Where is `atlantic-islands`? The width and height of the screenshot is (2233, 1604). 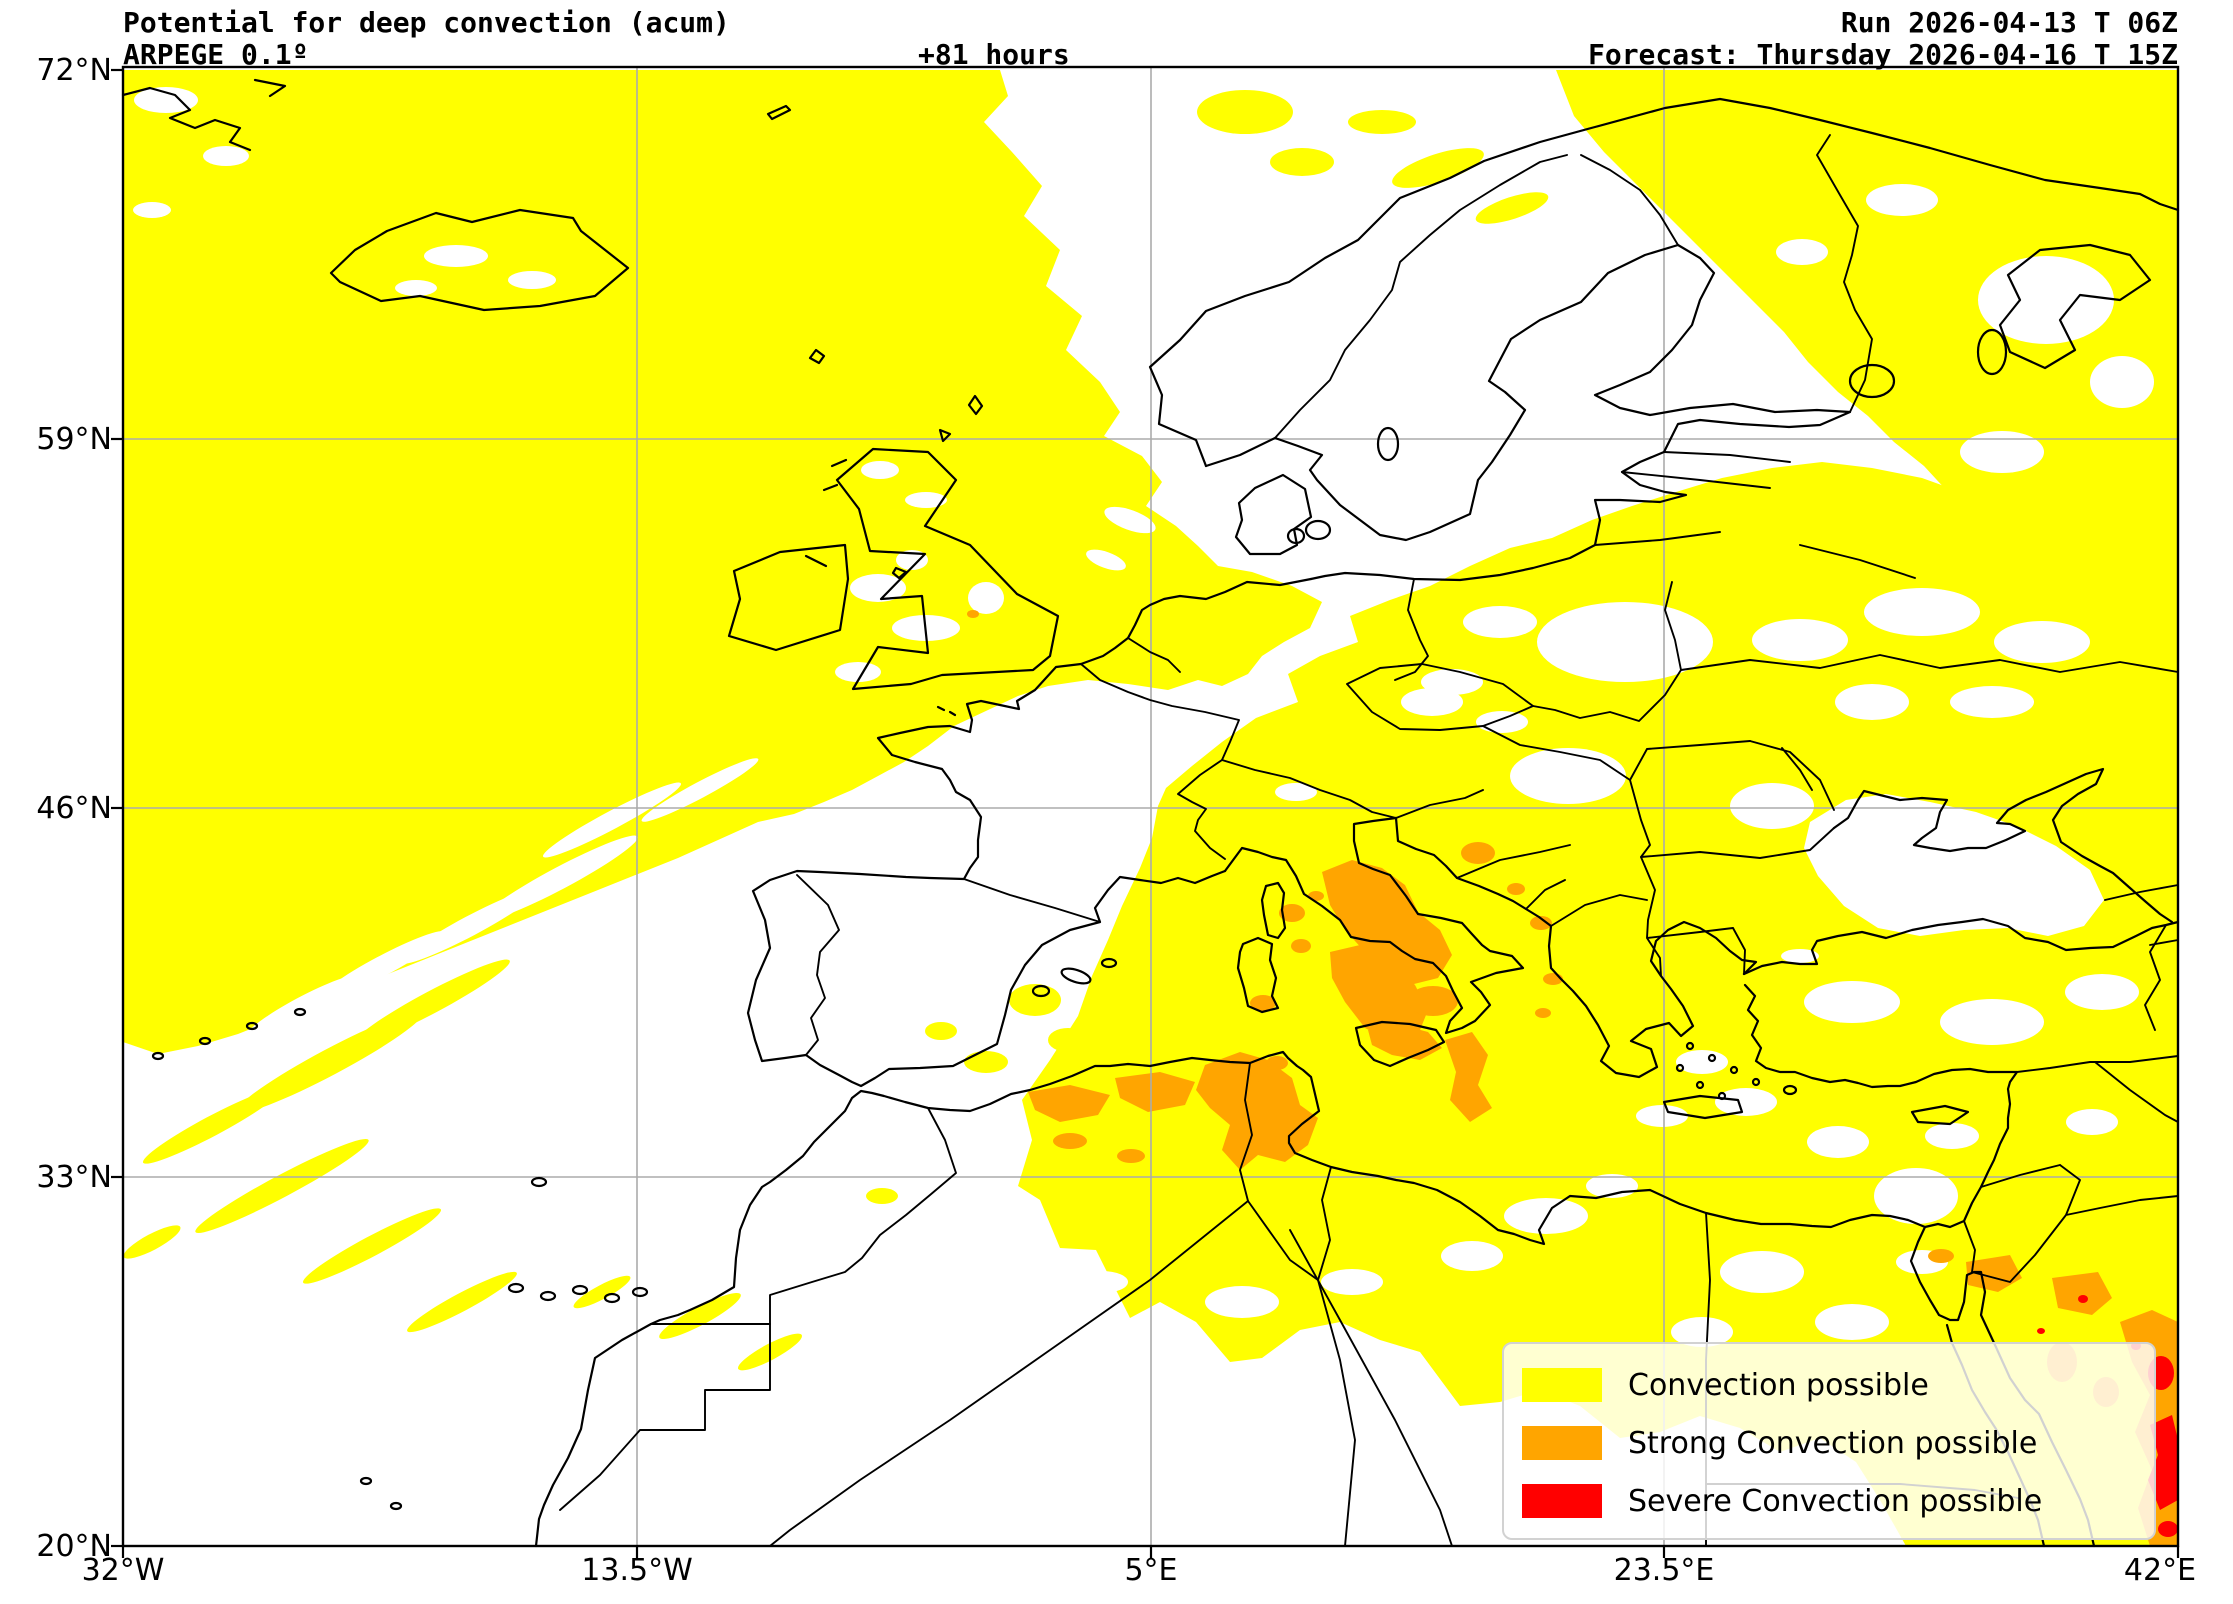
atlantic-islands is located at coordinates (400, 1259).